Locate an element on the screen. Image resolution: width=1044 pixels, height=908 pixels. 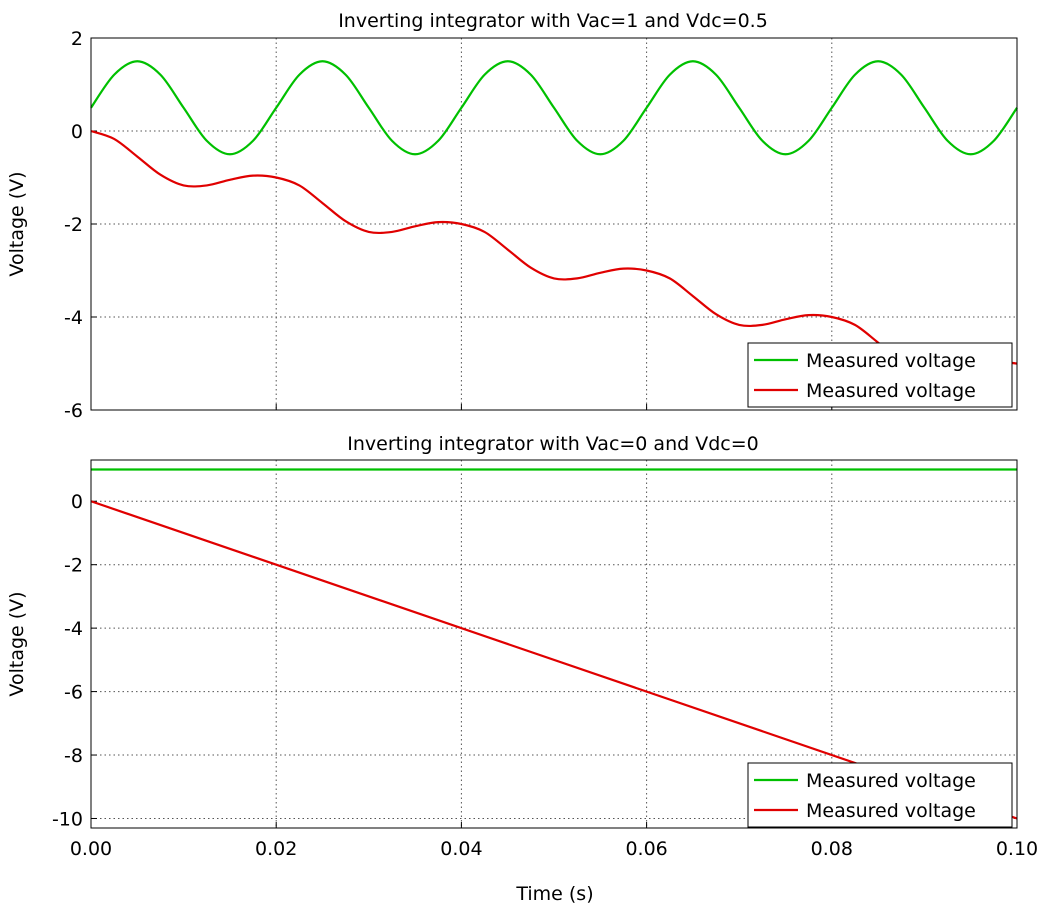
bottom-xtick-label: 0.08 is located at coordinates (832, 849).